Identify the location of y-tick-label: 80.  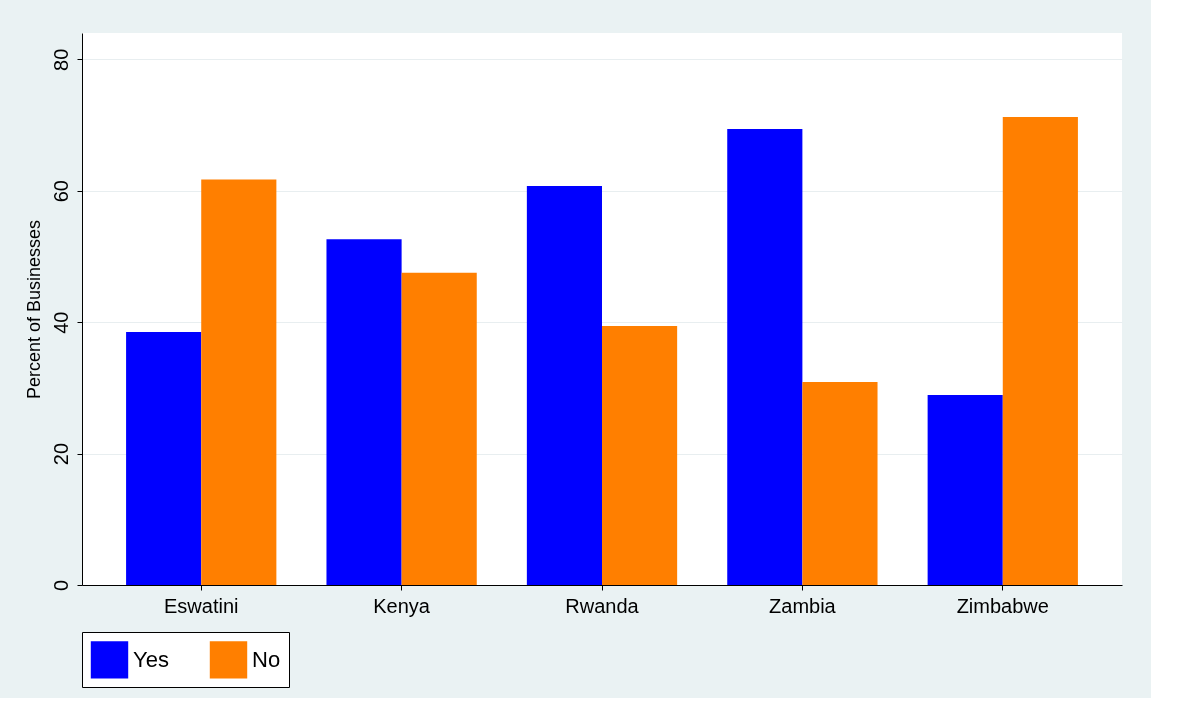
(60, 59).